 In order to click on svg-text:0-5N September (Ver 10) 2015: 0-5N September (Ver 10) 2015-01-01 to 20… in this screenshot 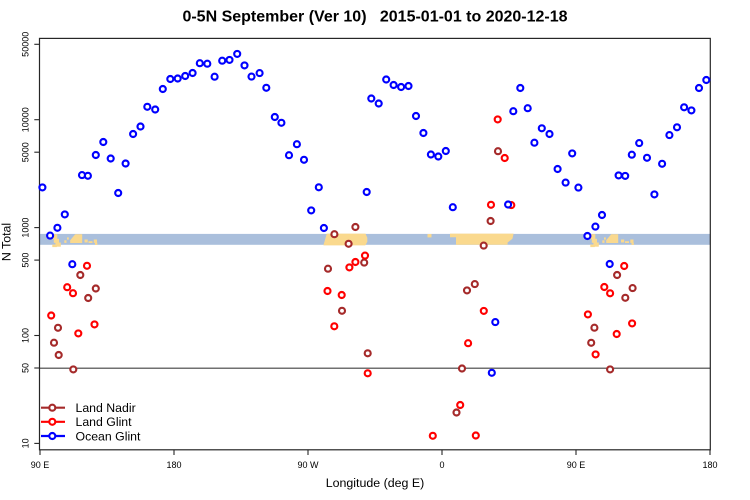, I will do `click(374, 17)`.